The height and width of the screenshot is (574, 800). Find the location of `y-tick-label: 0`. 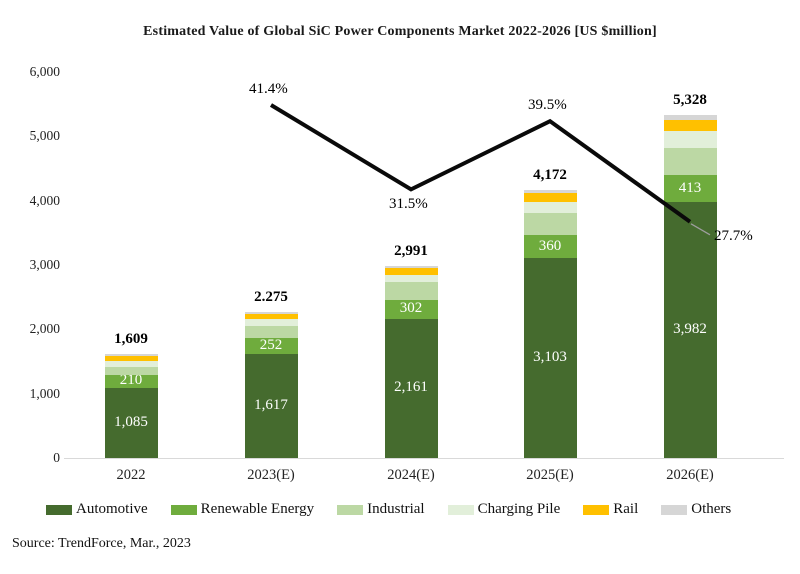

y-tick-label: 0 is located at coordinates (56, 457).